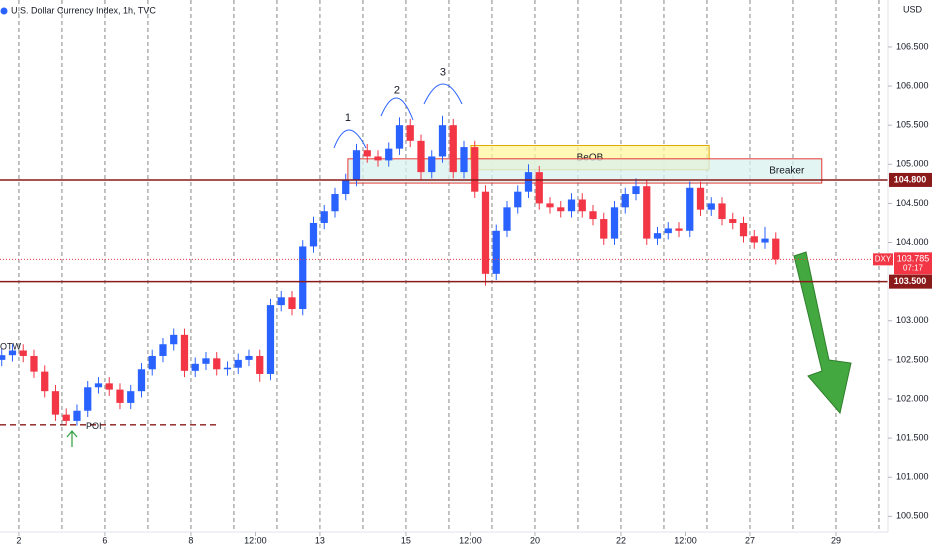  What do you see at coordinates (912, 85) in the screenshot?
I see `y-tick-label: 106.000` at bounding box center [912, 85].